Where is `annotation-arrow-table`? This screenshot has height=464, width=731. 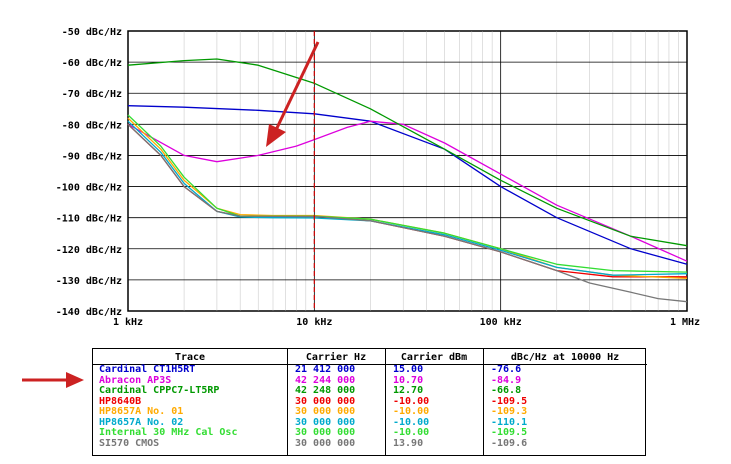
annotation-arrow-table is located at coordinates (53, 380).